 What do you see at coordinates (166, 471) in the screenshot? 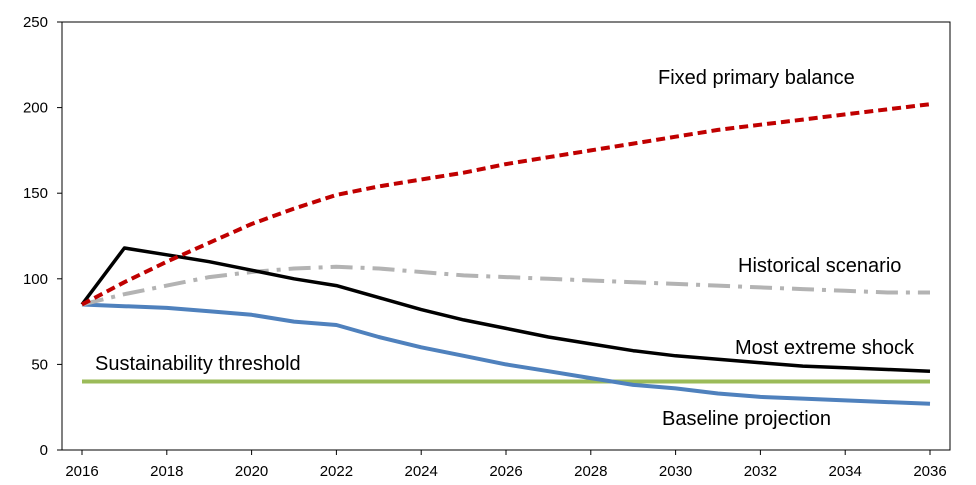
I see `x-tick-label: 2018` at bounding box center [166, 471].